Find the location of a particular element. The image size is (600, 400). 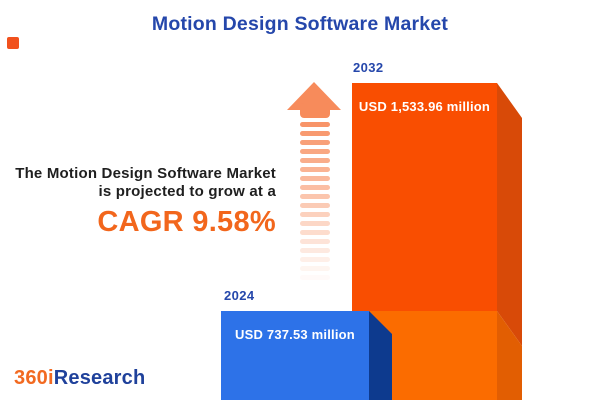

bar-2032-value-label: USD 1,533.96 million is located at coordinates (424, 106).